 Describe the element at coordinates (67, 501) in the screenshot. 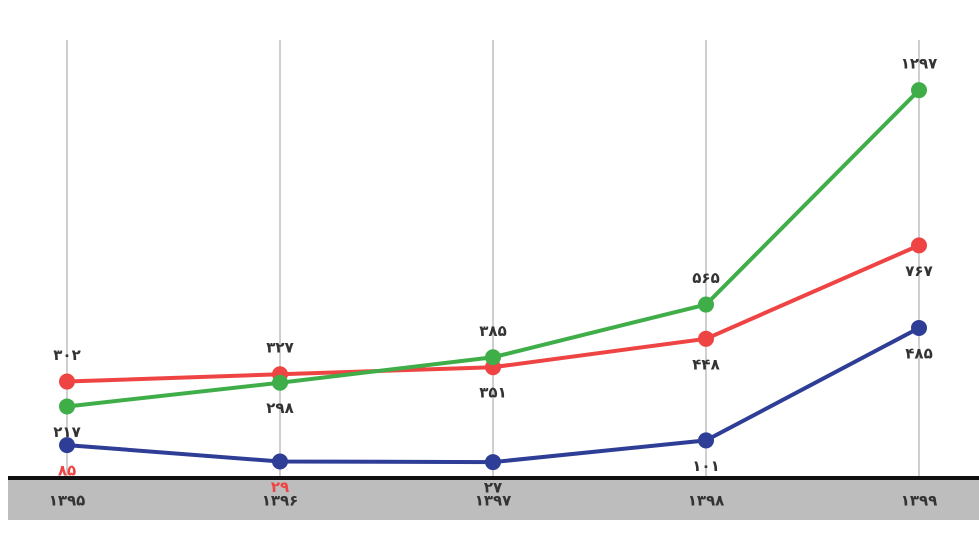

I see `x-tick-label: ۱۳۹۵` at that location.